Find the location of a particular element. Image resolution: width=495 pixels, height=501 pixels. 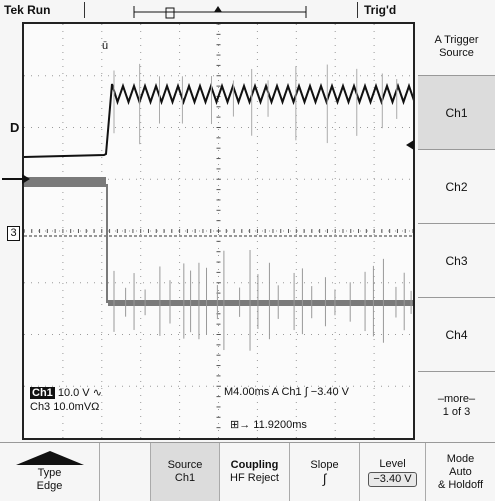

level-button: Level −3.40 V is located at coordinates (393, 472).